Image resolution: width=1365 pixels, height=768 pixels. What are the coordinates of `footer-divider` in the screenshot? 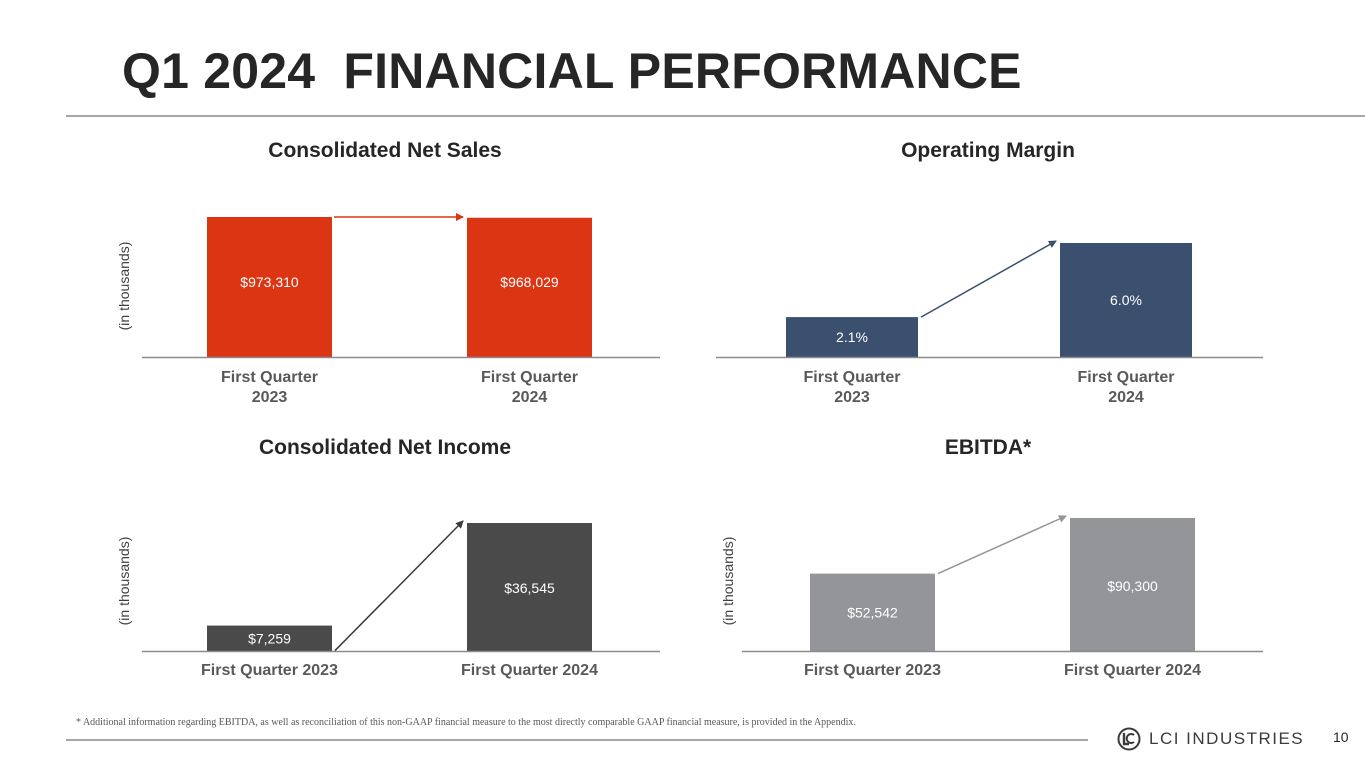 It's located at (577, 740).